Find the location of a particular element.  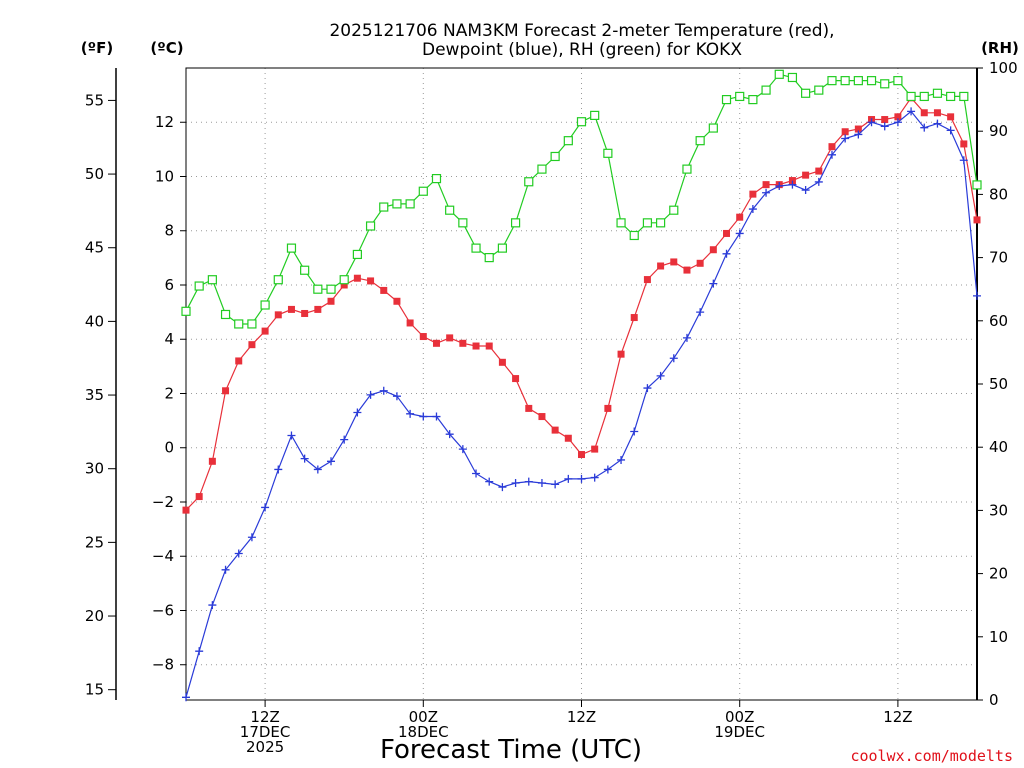

celsius-unit-label: (ºC) is located at coordinates (166, 48).